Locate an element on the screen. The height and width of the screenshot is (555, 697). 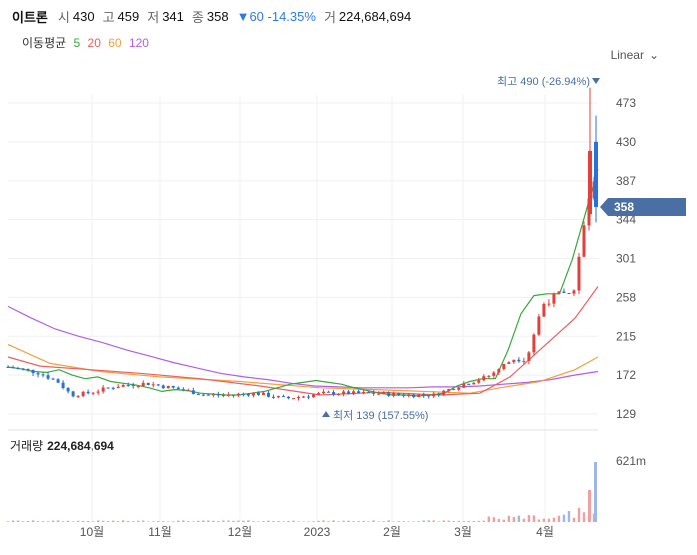
volume-value: 224,684,694 is located at coordinates (375, 16).